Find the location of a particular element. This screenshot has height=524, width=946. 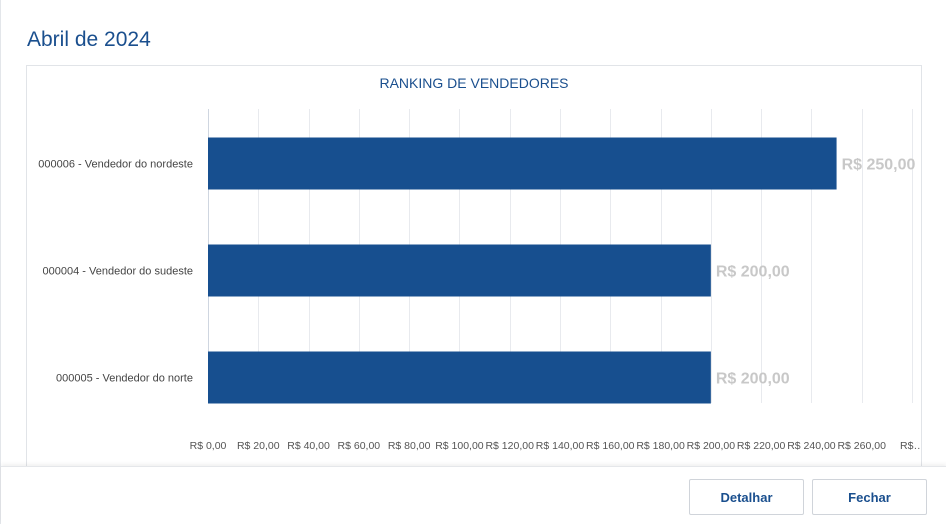

x-tick-label: R$ 220,00 is located at coordinates (761, 446).